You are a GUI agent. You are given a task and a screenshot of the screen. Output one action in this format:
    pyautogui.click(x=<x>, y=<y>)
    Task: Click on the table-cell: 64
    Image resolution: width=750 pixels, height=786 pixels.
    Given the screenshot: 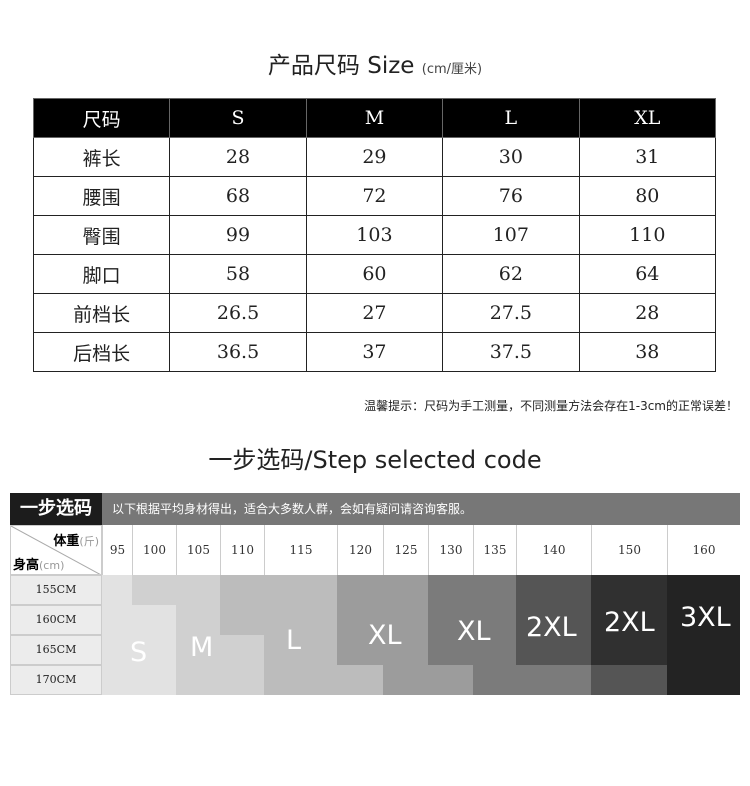 What is the action you would take?
    pyautogui.click(x=647, y=274)
    